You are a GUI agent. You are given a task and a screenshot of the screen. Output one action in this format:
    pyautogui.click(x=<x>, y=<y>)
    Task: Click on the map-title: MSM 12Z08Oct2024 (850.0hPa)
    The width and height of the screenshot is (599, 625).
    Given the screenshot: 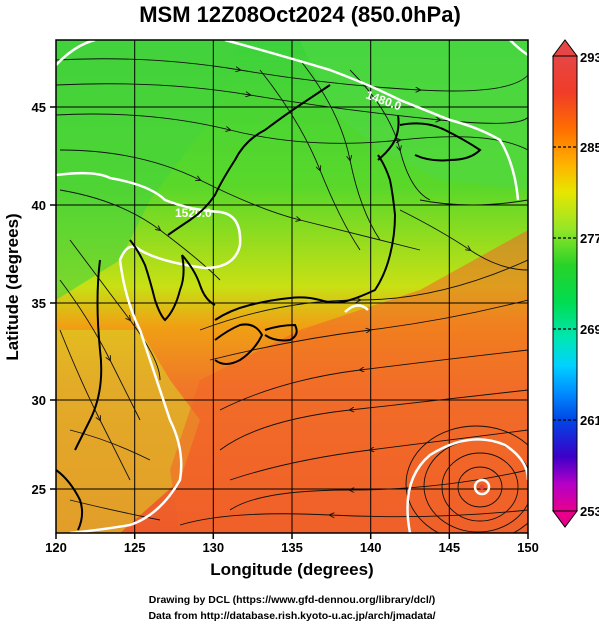 What is the action you would take?
    pyautogui.click(x=300, y=14)
    